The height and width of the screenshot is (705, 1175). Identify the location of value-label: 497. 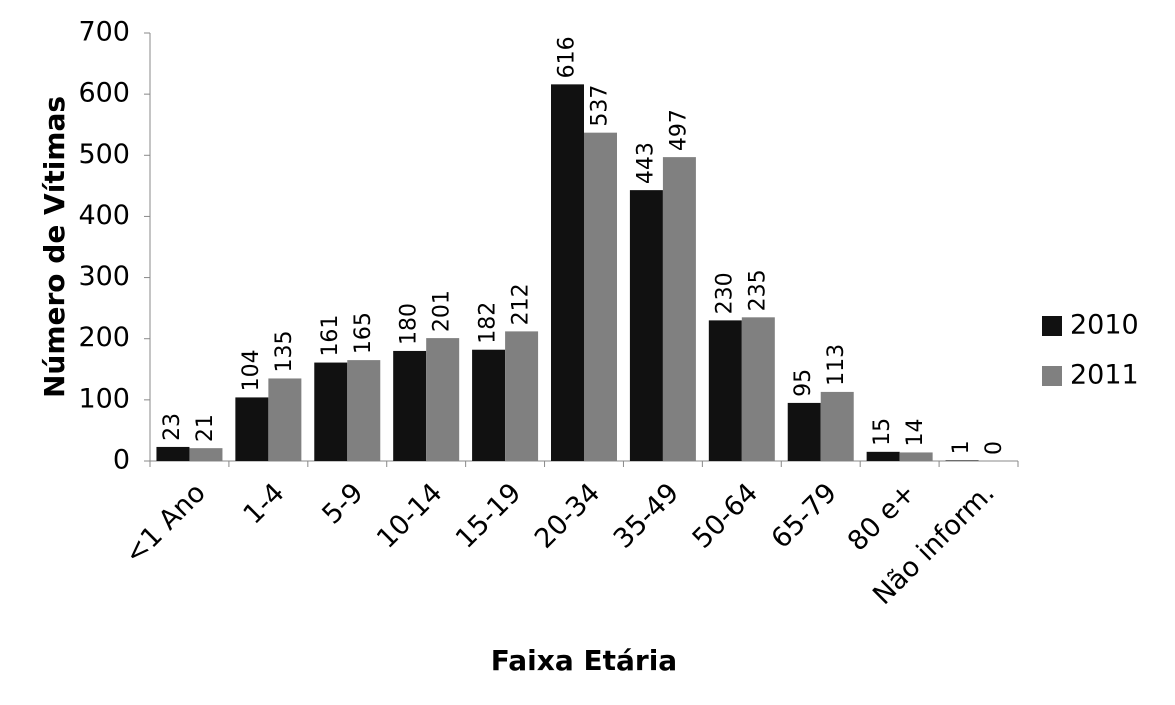
(678, 130).